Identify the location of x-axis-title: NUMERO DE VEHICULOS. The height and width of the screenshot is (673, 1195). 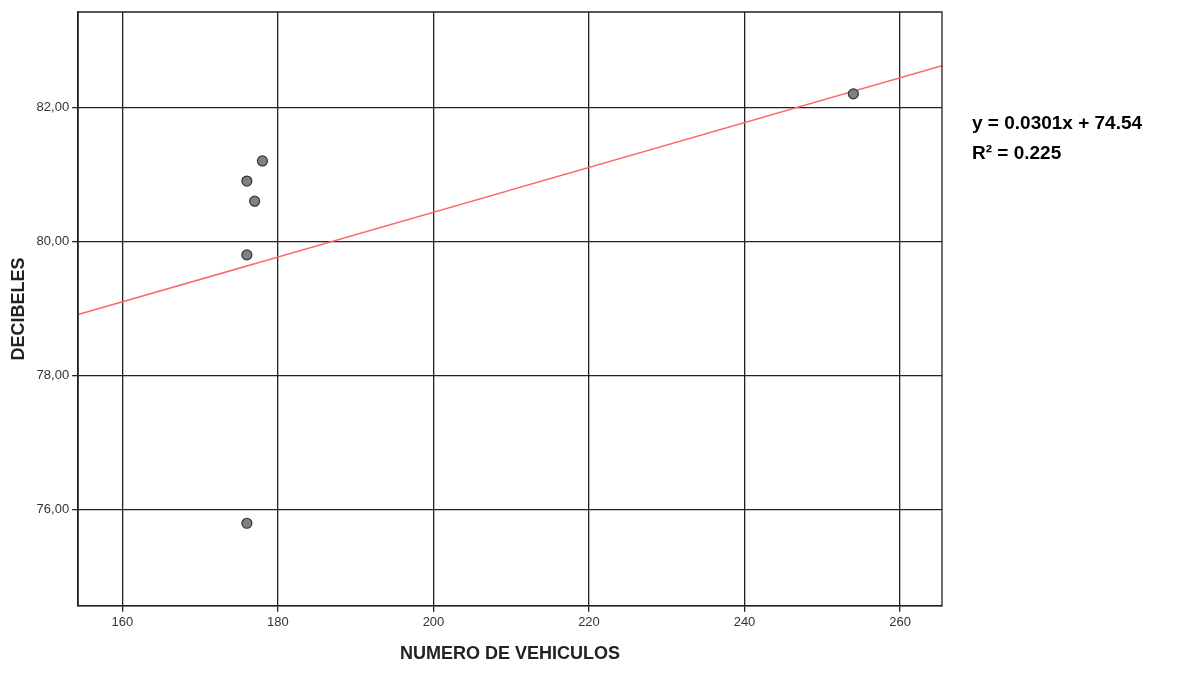
(510, 653).